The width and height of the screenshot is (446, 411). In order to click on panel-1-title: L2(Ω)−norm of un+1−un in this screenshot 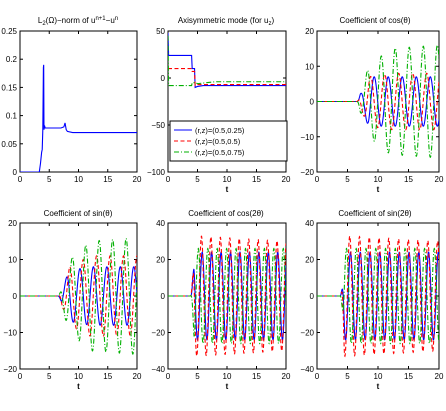, I will do `click(78, 21)`.